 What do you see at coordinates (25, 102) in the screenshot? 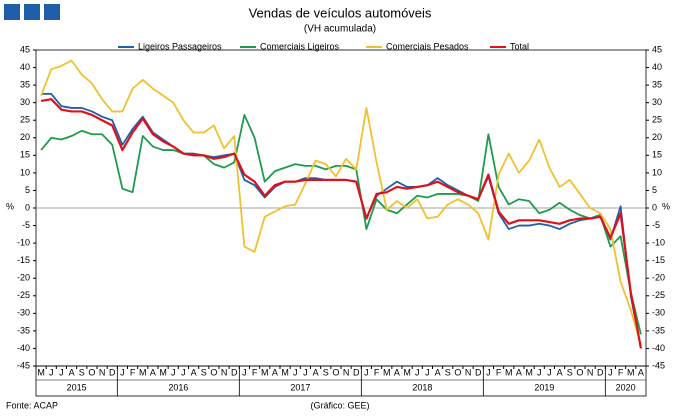
I see `y-tick-label: 30` at bounding box center [25, 102].